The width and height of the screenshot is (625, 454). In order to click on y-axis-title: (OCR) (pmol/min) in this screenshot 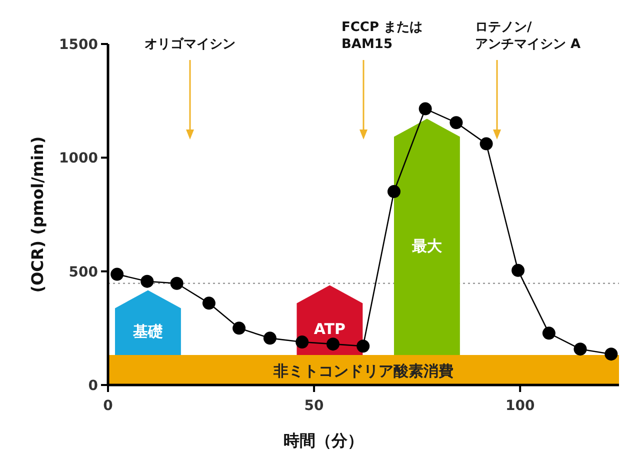, I will do `click(37, 214)`.